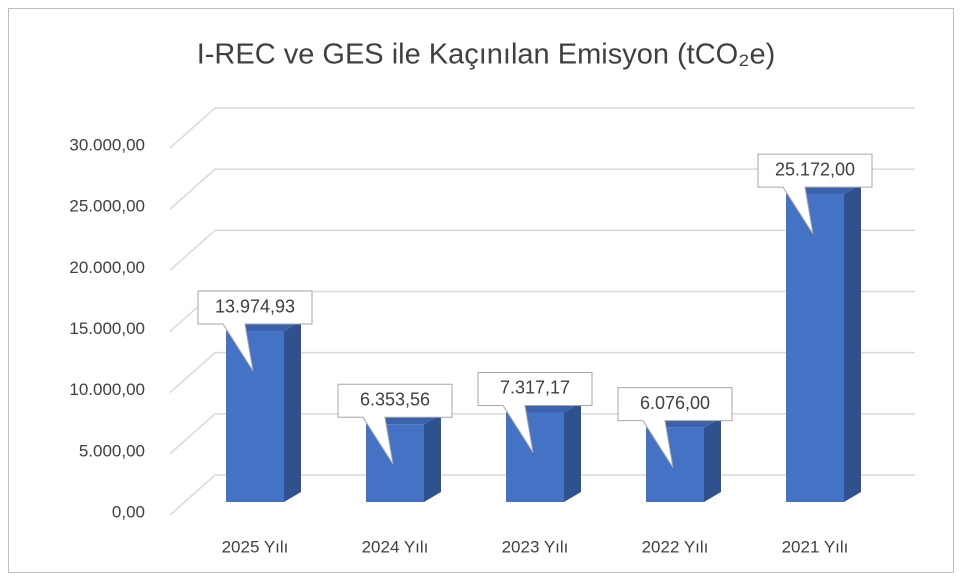 This screenshot has height=581, width=962. Describe the element at coordinates (107, 389) in the screenshot. I see `y-tick-label: 10.000,00` at that location.